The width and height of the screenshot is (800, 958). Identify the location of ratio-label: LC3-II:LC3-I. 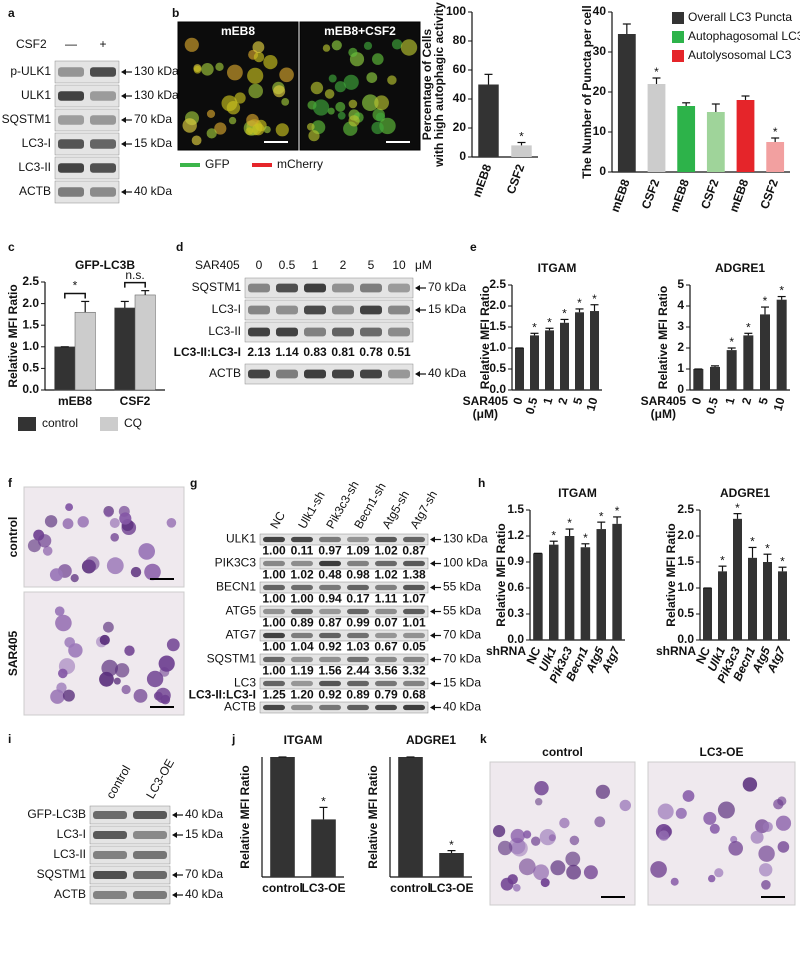
(207, 352).